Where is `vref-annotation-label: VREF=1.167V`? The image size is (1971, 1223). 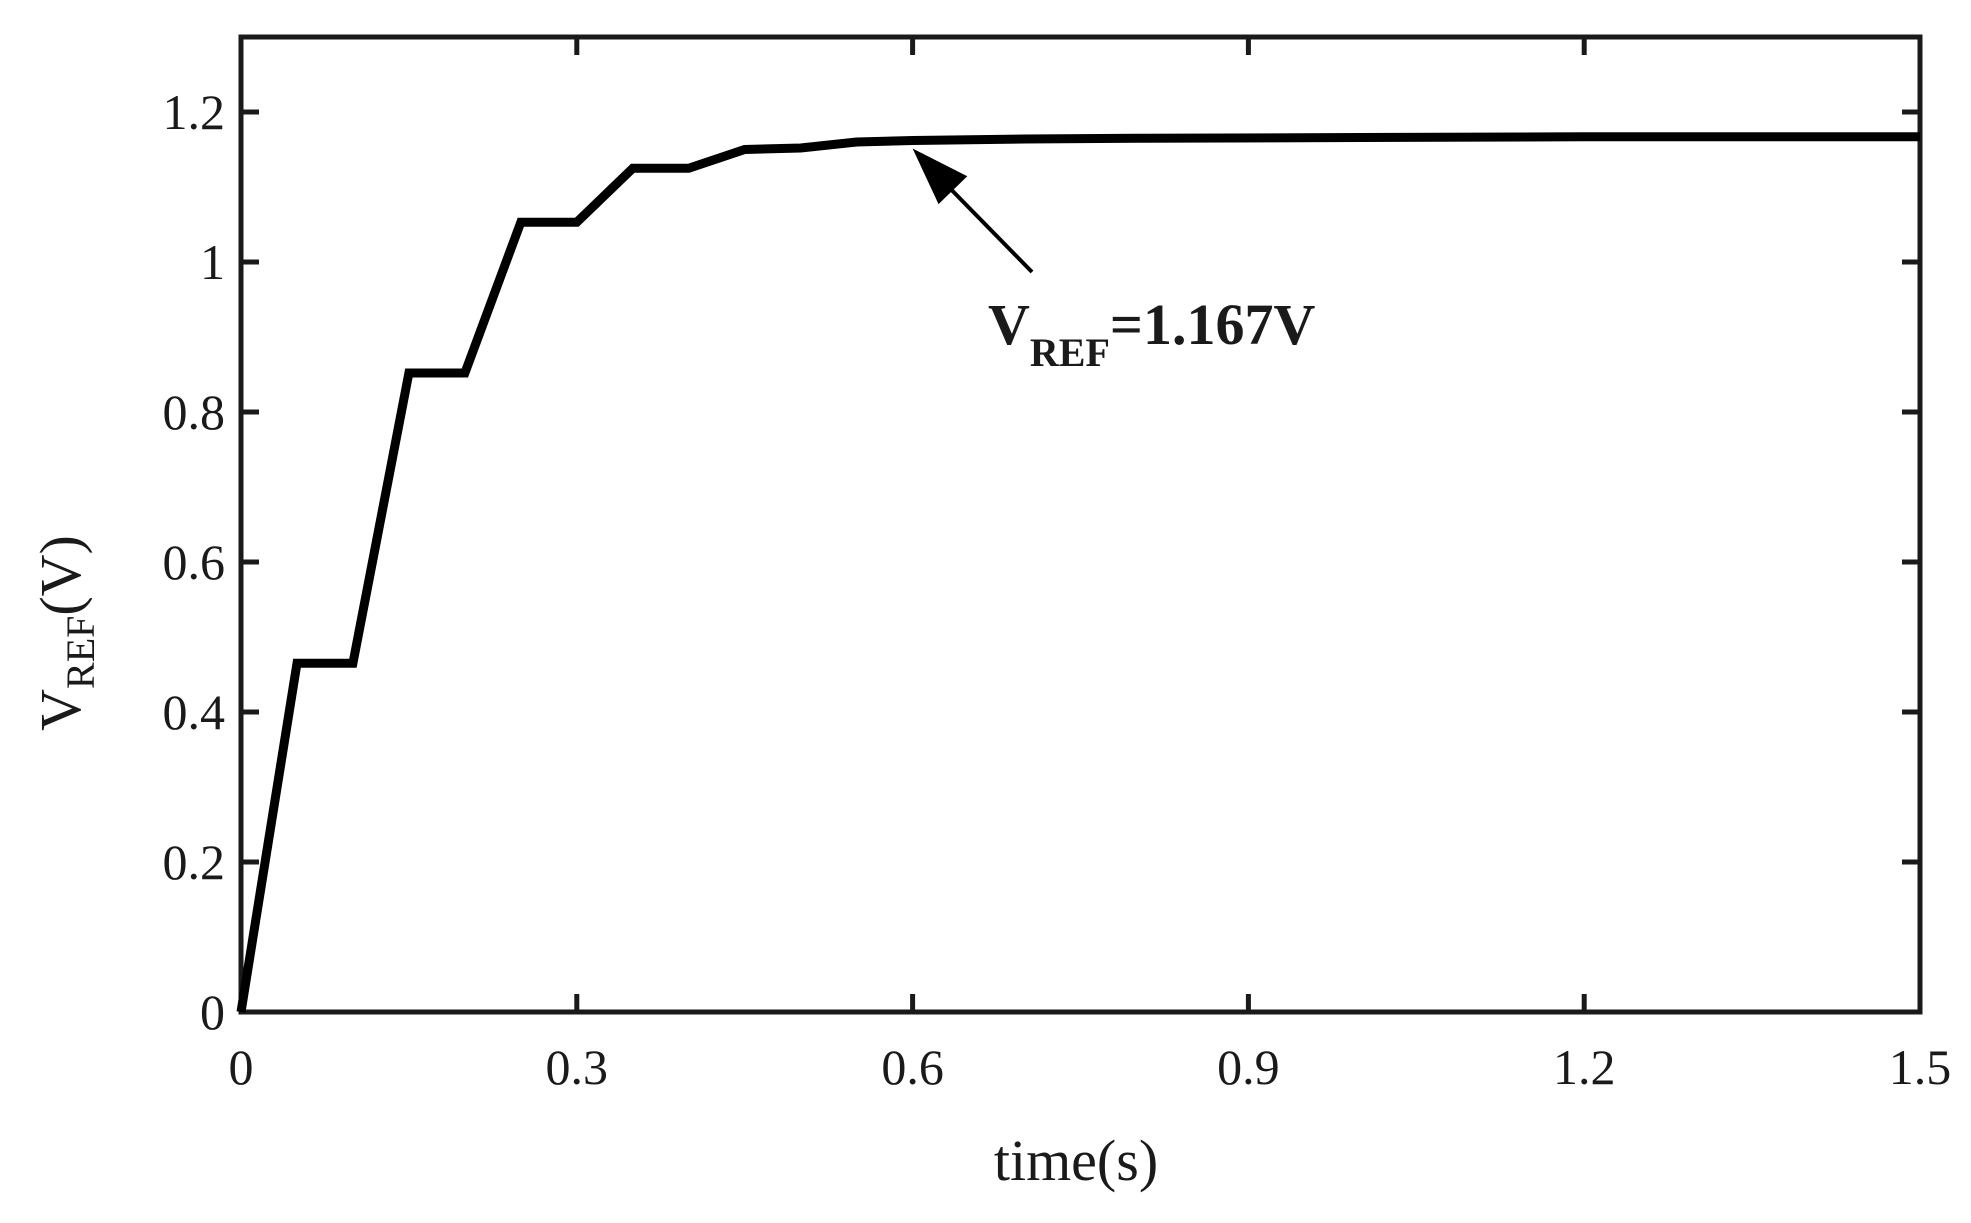 vref-annotation-label: VREF=1.167V is located at coordinates (1151, 333).